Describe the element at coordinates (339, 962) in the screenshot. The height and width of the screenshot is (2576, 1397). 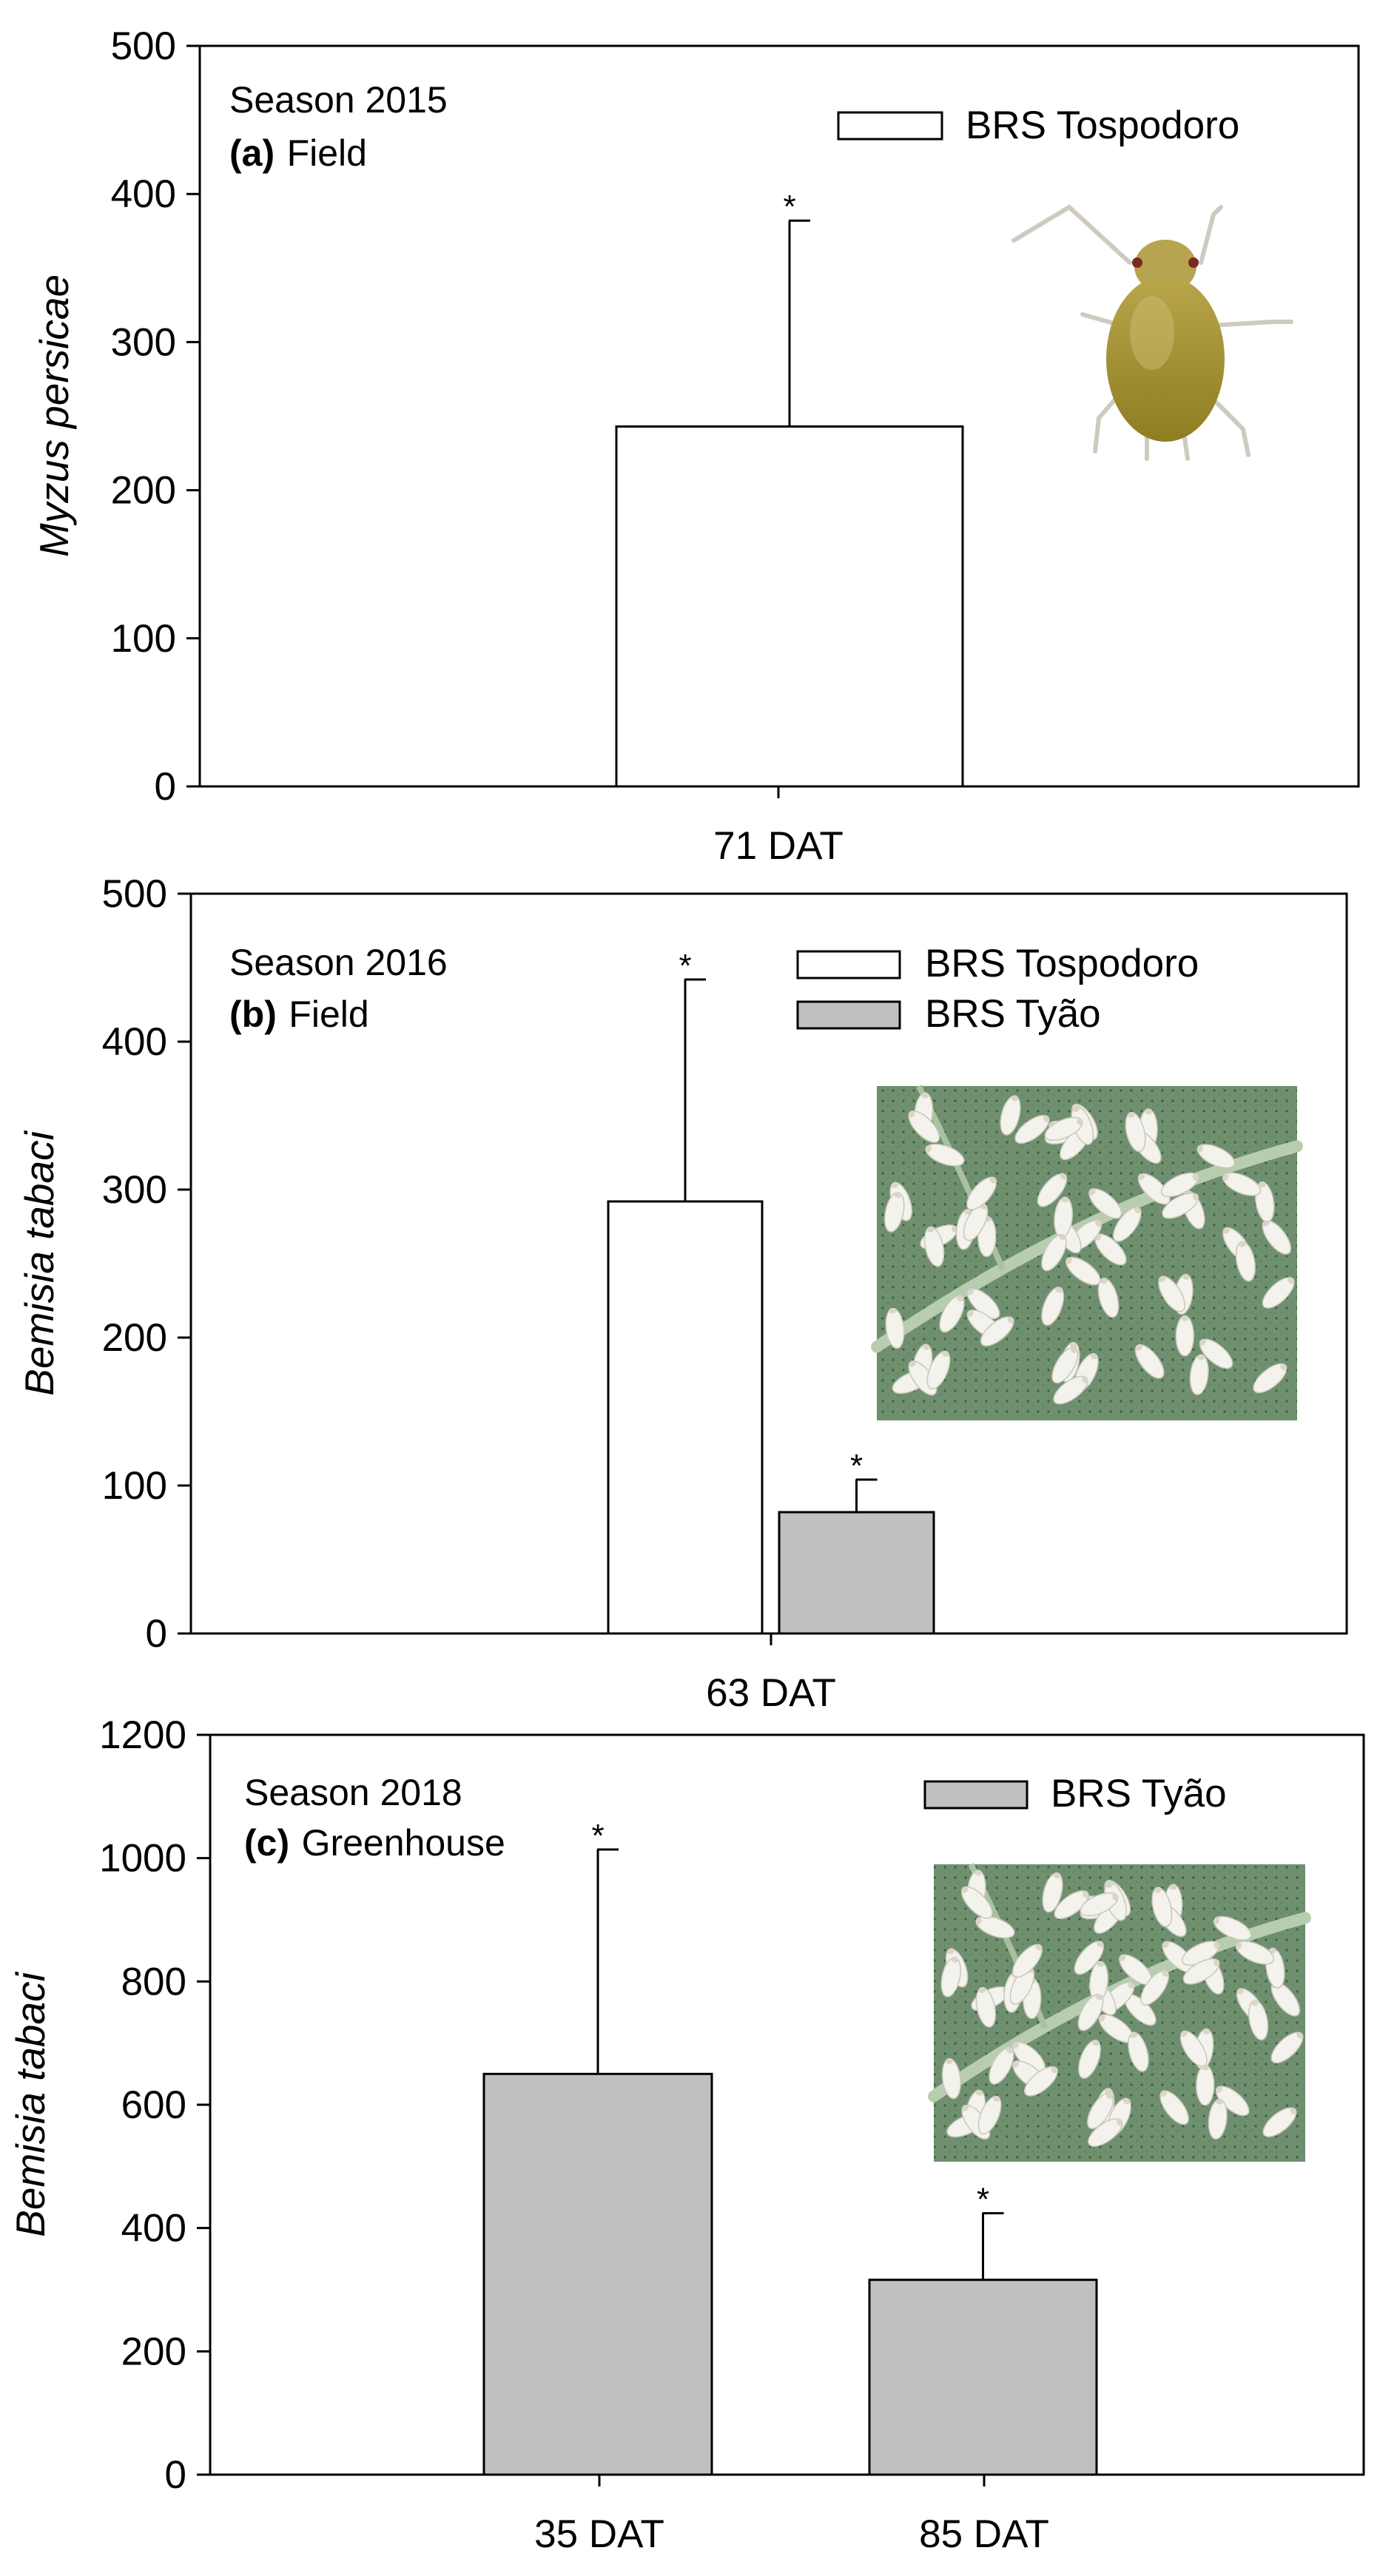
I see `season-label: Season 2016` at that location.